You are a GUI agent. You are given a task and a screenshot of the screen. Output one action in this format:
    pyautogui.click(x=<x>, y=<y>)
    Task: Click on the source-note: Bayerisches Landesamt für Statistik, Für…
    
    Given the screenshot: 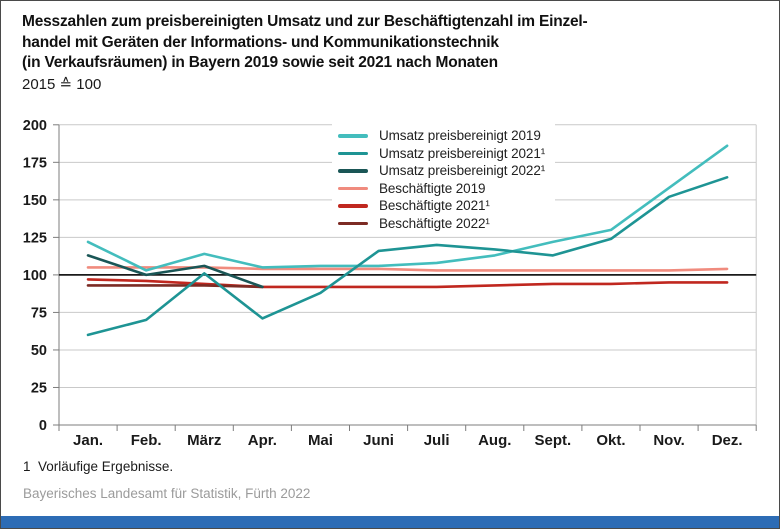 What is the action you would take?
    pyautogui.click(x=167, y=493)
    